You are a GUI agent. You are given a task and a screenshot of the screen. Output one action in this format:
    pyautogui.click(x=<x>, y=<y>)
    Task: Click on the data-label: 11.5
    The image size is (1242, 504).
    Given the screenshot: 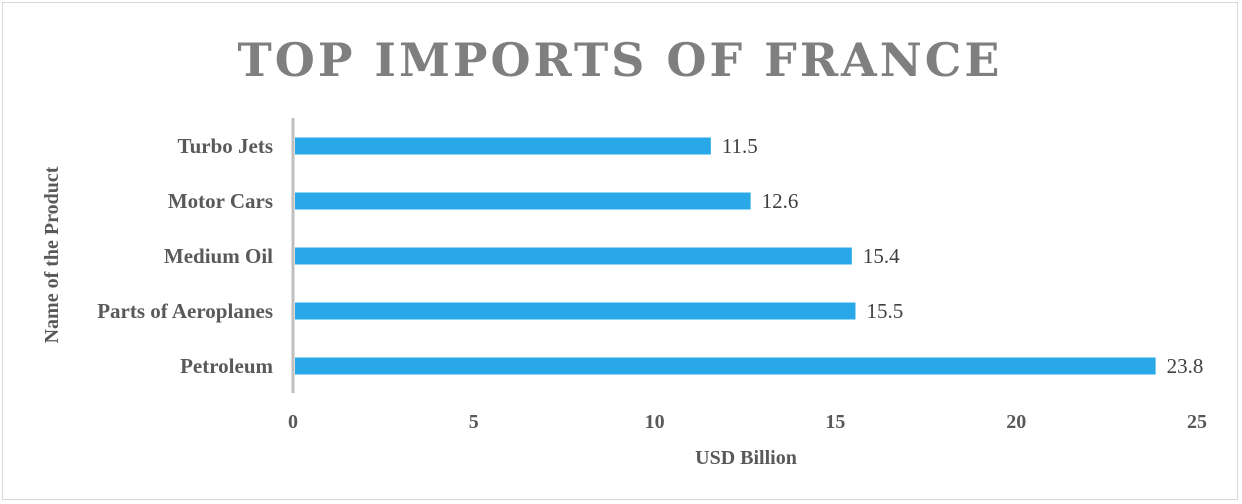 What is the action you would take?
    pyautogui.click(x=740, y=146)
    